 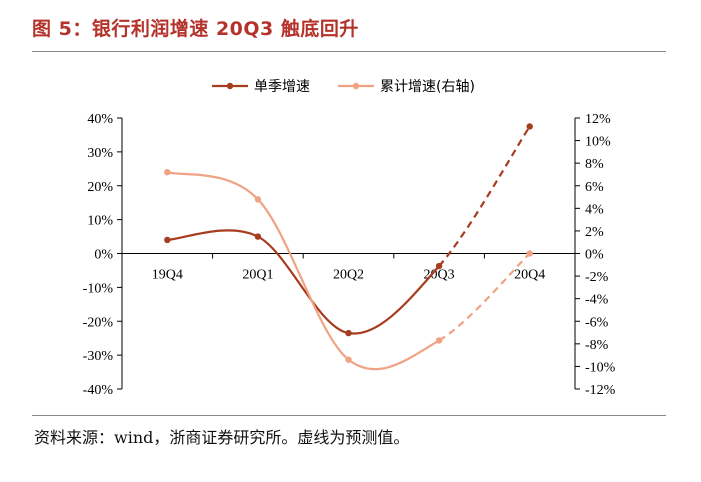 What do you see at coordinates (100, 119) in the screenshot?
I see `y-left-tick-label: 40%` at bounding box center [100, 119].